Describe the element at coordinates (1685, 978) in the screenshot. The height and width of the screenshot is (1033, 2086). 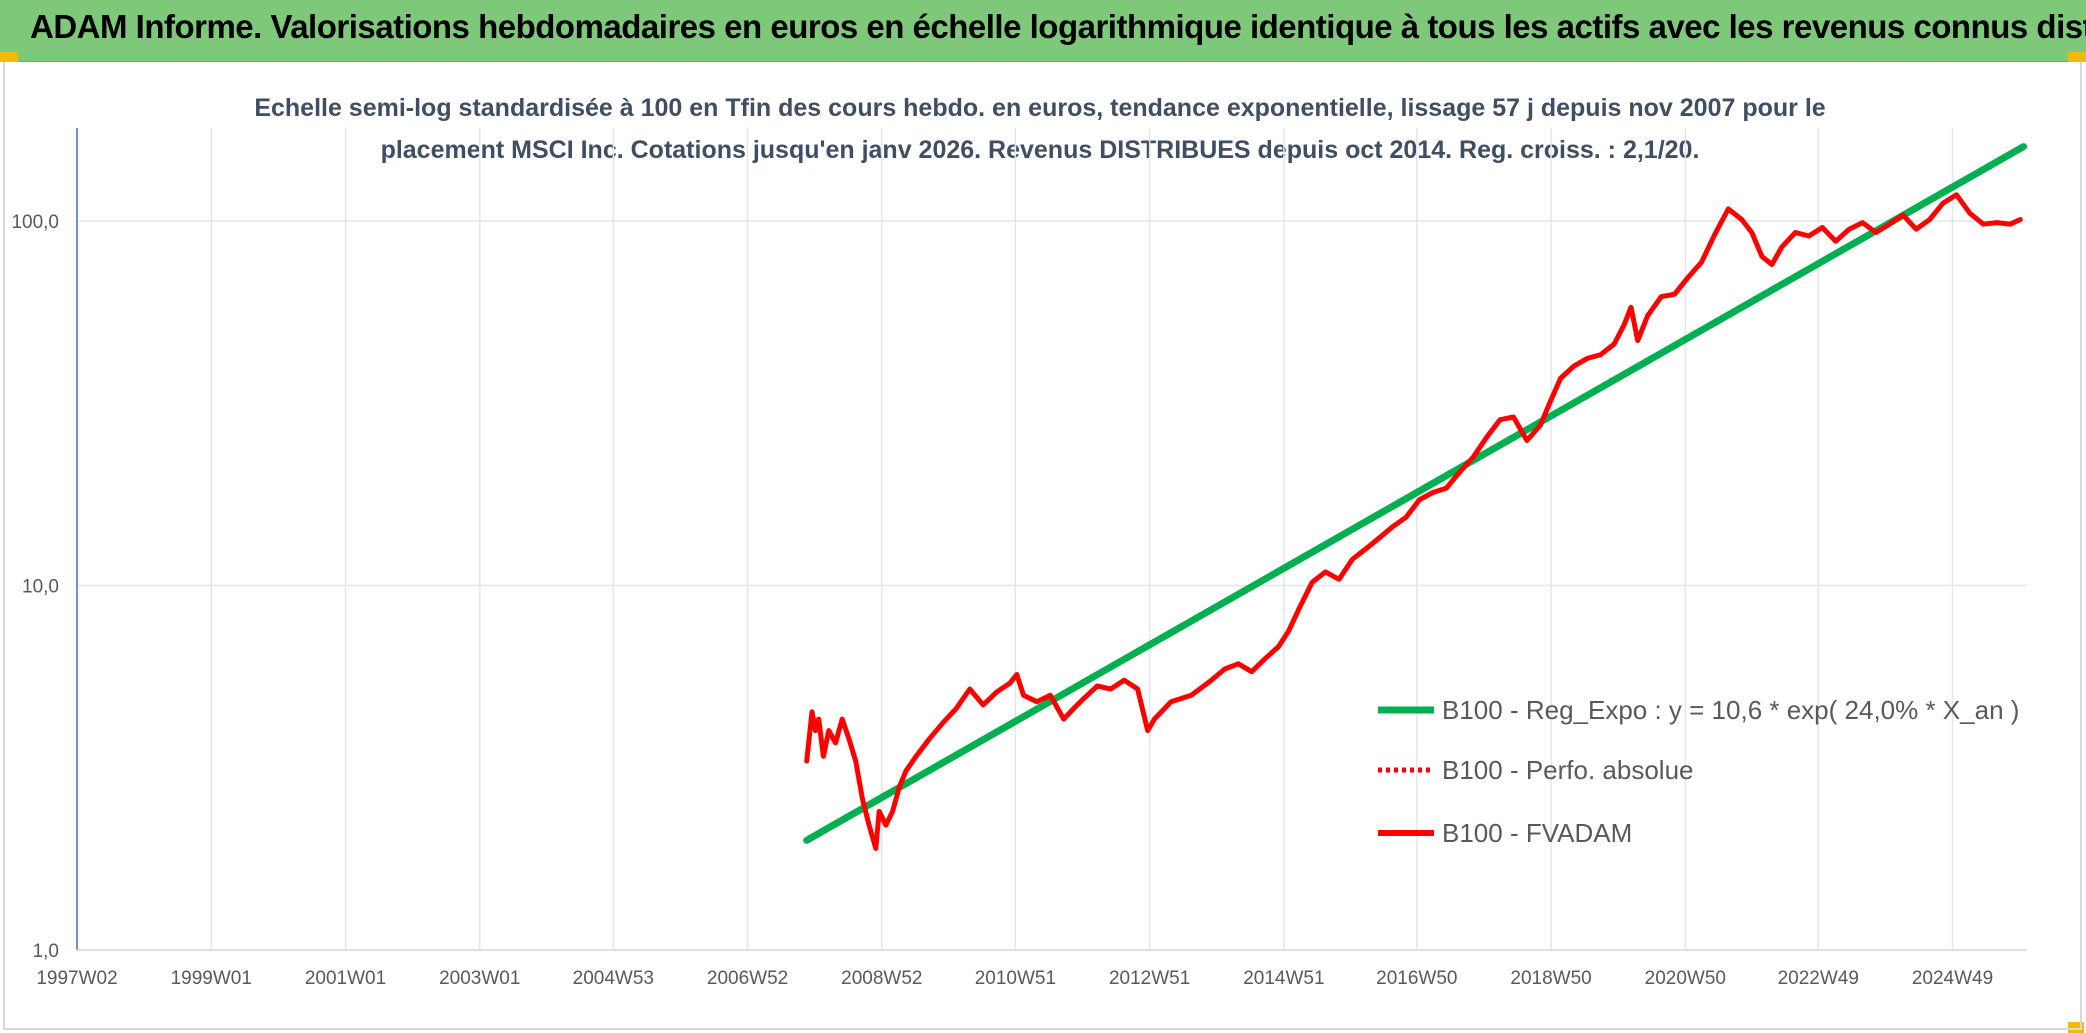
I see `x-tick-label: 2020W50` at that location.